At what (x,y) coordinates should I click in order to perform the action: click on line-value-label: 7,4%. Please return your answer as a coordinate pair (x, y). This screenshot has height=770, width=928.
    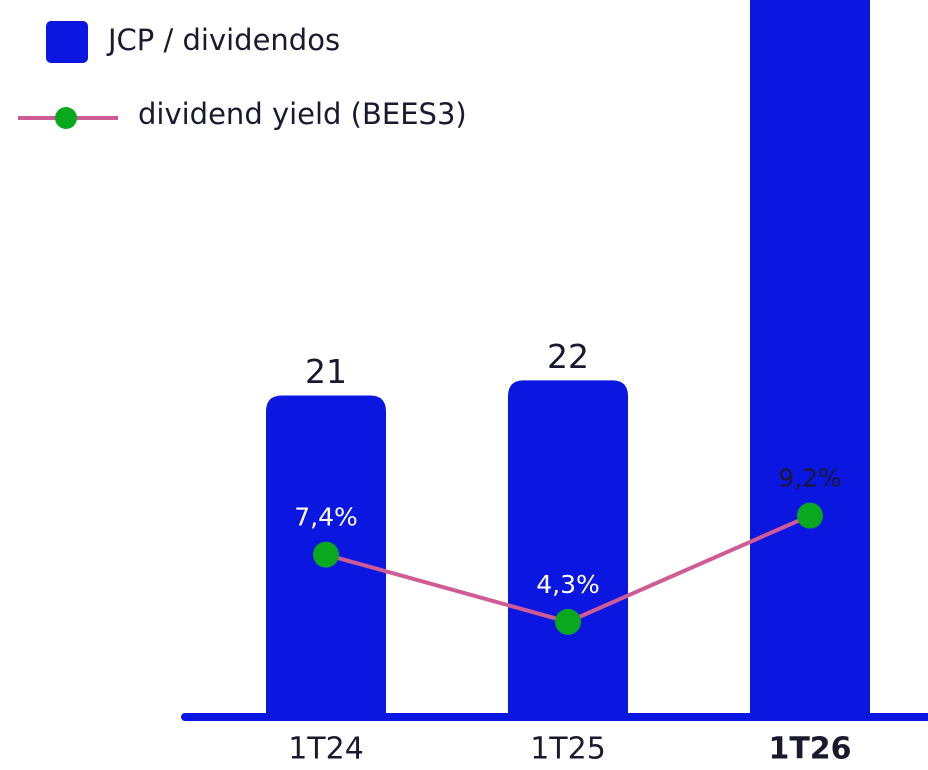
    Looking at the image, I should click on (326, 517).